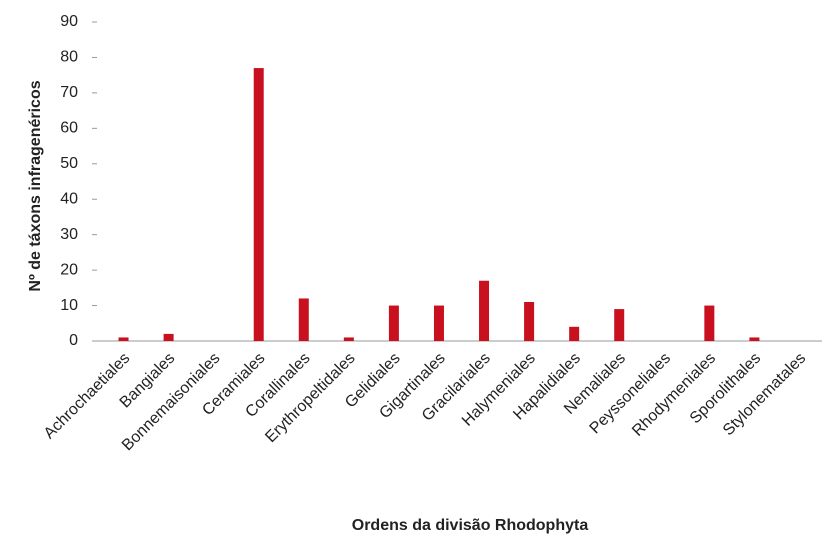 The image size is (822, 543). What do you see at coordinates (69, 269) in the screenshot?
I see `y-tick-label: 20` at bounding box center [69, 269].